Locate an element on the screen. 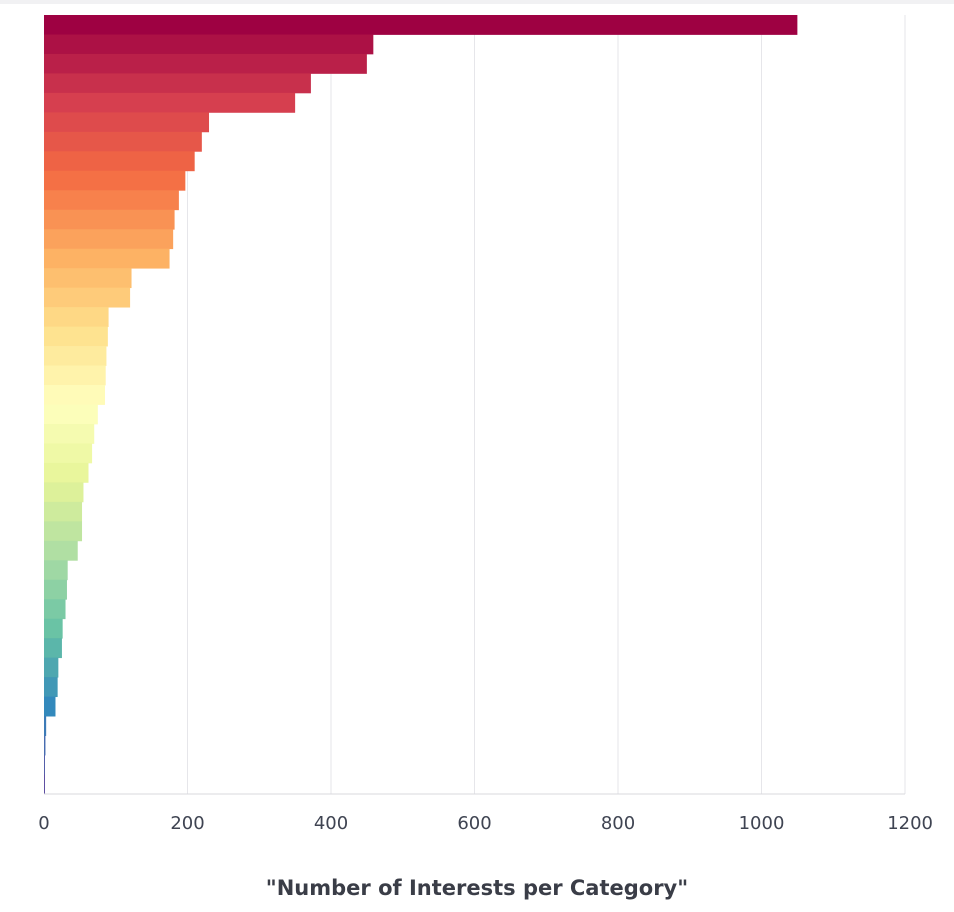  x-tick-labels: 0 200 400 600 800 1000 1200 is located at coordinates (485, 823).